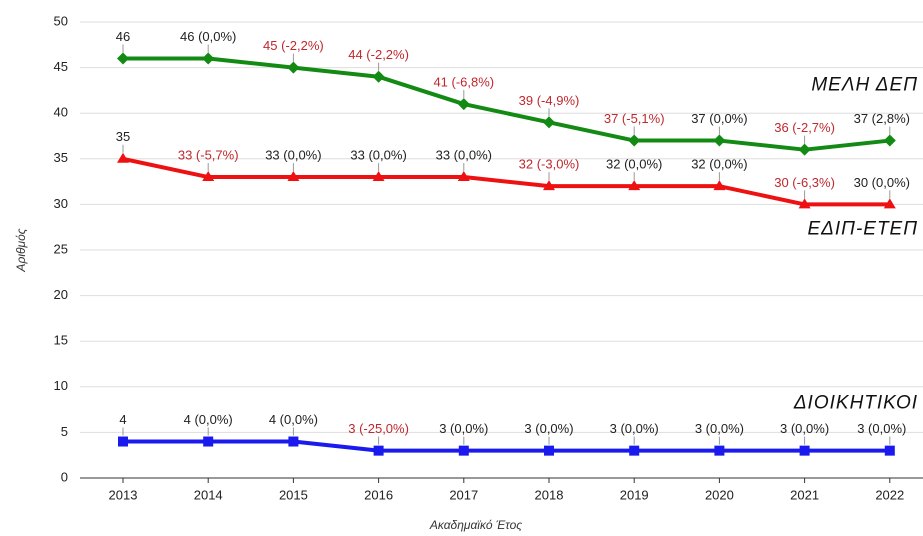 This screenshot has width=923, height=536. Describe the element at coordinates (64, 431) in the screenshot. I see `y-tick-label: 5` at that location.